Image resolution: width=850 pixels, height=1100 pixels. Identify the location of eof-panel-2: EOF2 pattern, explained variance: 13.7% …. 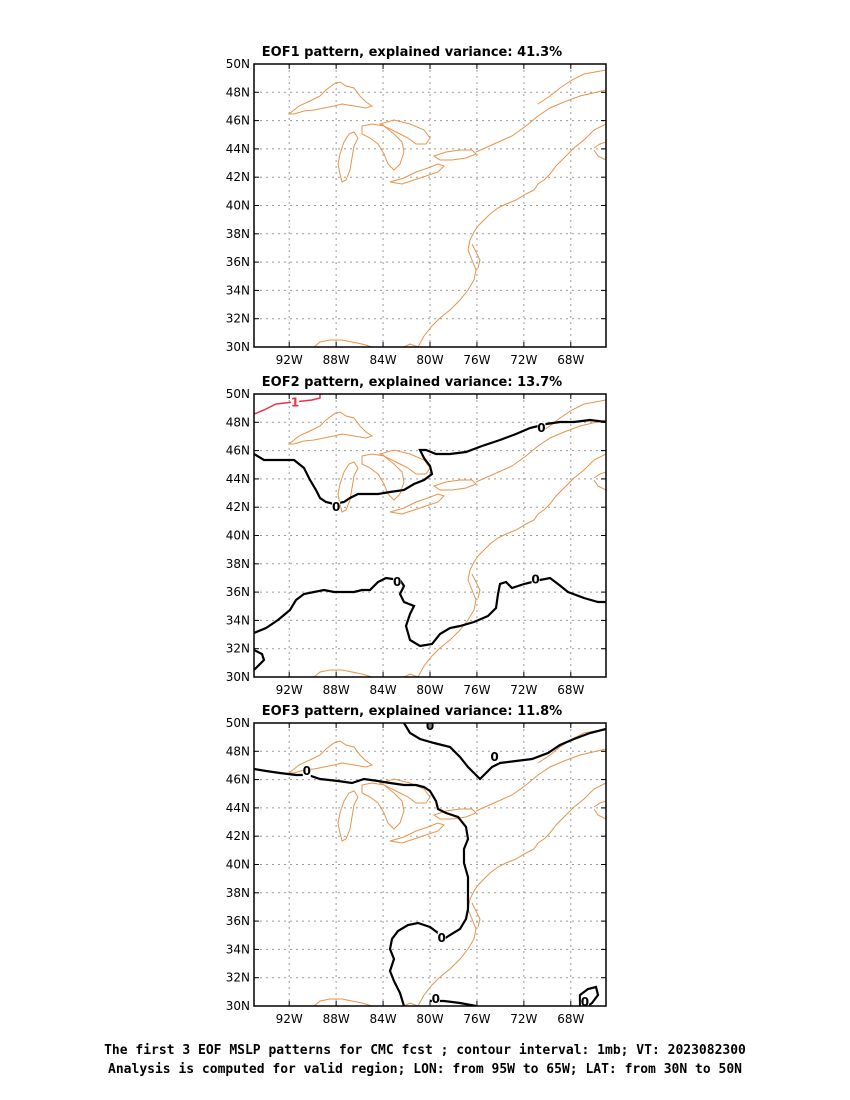
(416, 536).